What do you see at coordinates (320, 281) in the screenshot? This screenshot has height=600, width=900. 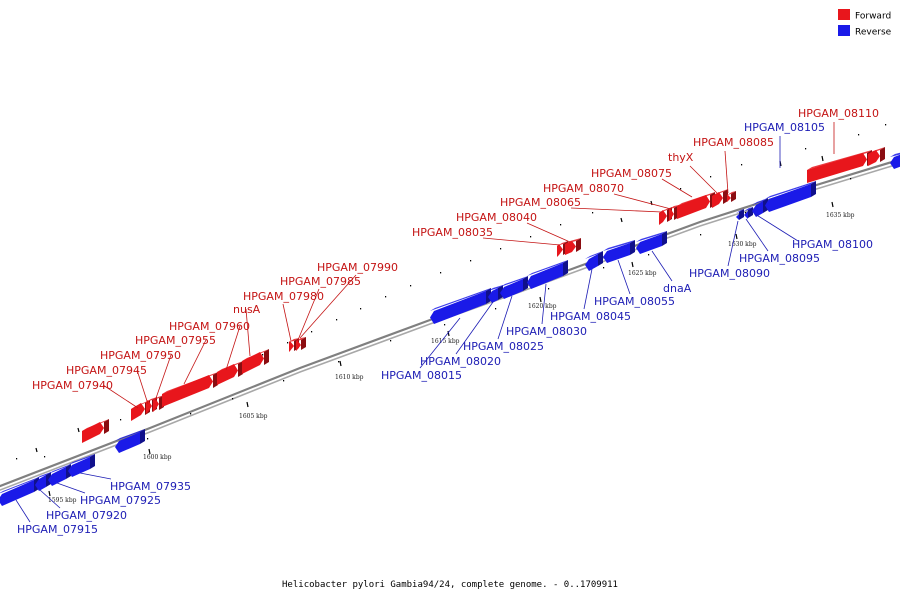 I see `gene-label-HPGAM_07985: HPGAM_07985` at bounding box center [320, 281].